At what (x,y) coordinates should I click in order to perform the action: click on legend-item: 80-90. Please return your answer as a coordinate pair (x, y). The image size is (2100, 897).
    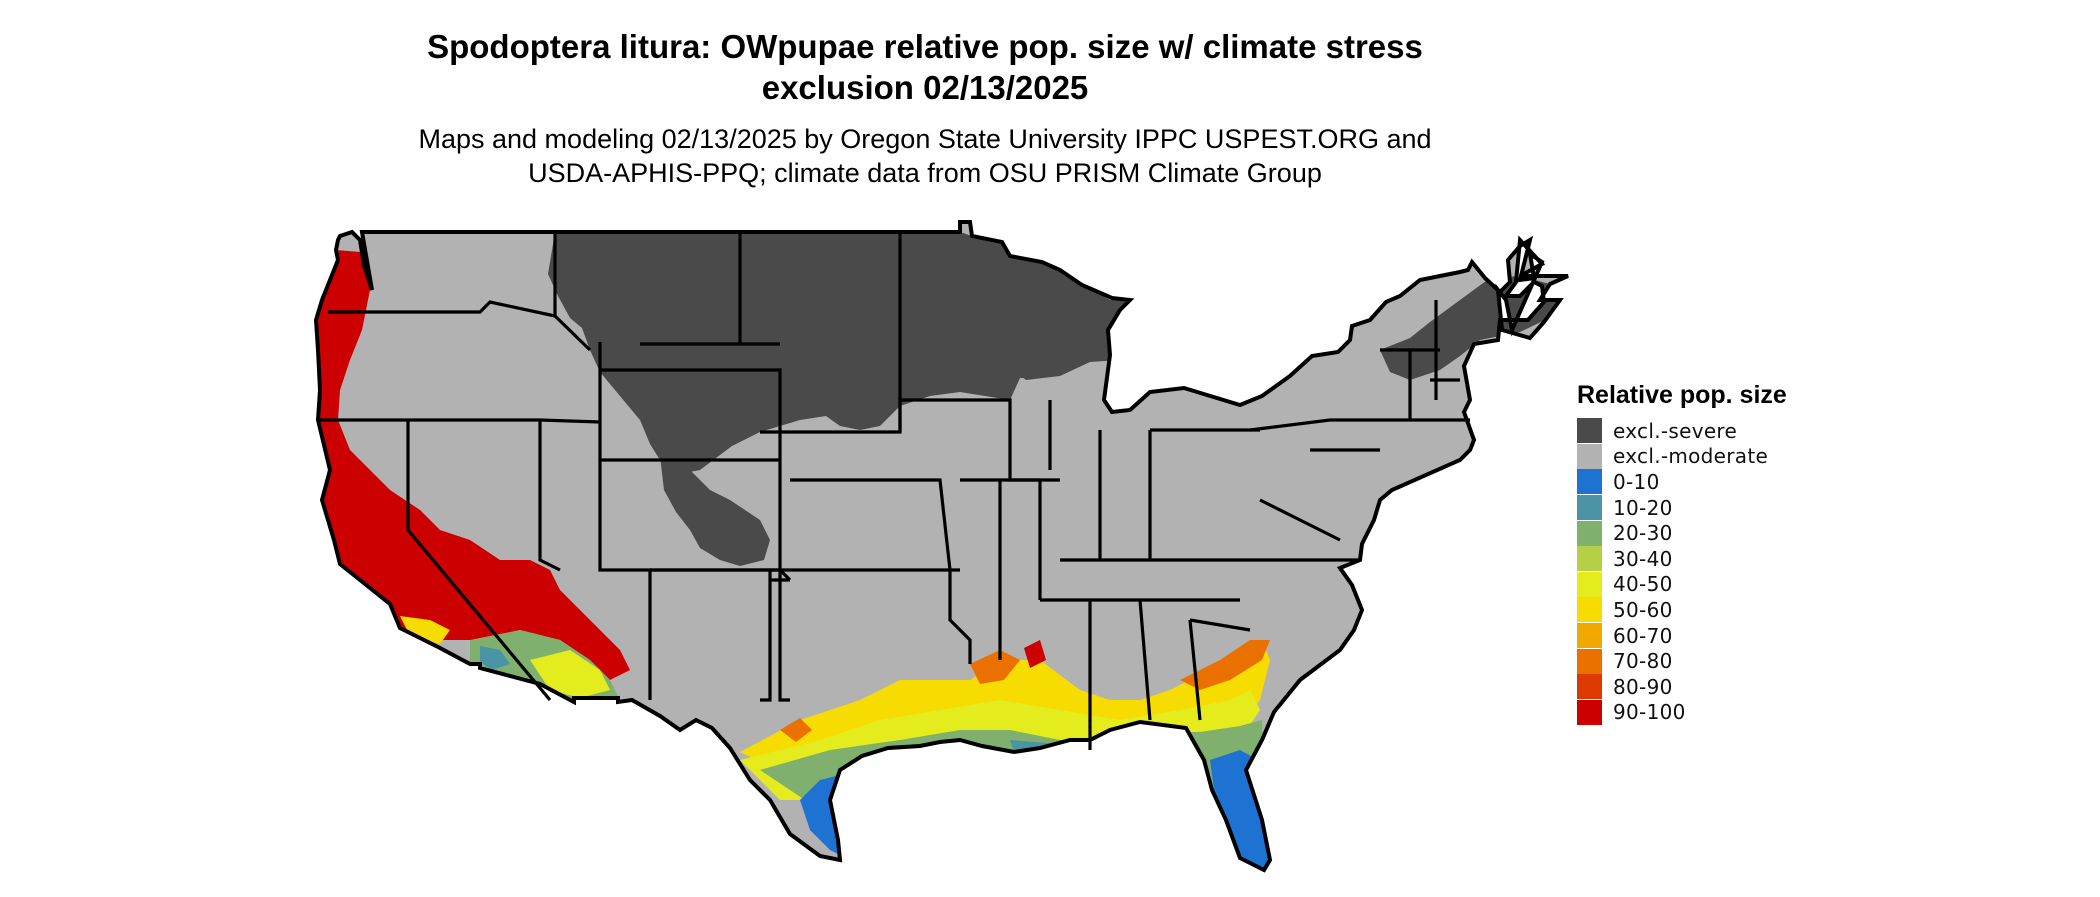
    Looking at the image, I should click on (1682, 687).